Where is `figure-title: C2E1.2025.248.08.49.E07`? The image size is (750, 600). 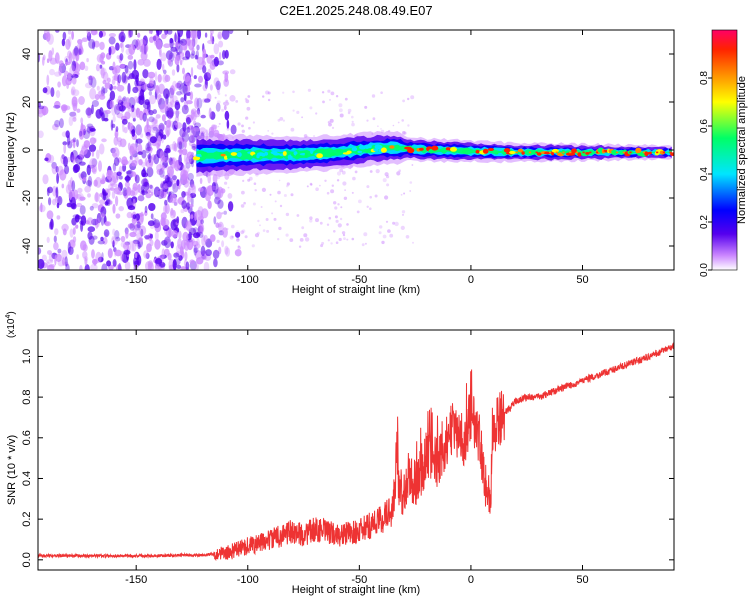
figure-title: C2E1.2025.248.08.49.E07 is located at coordinates (355, 10).